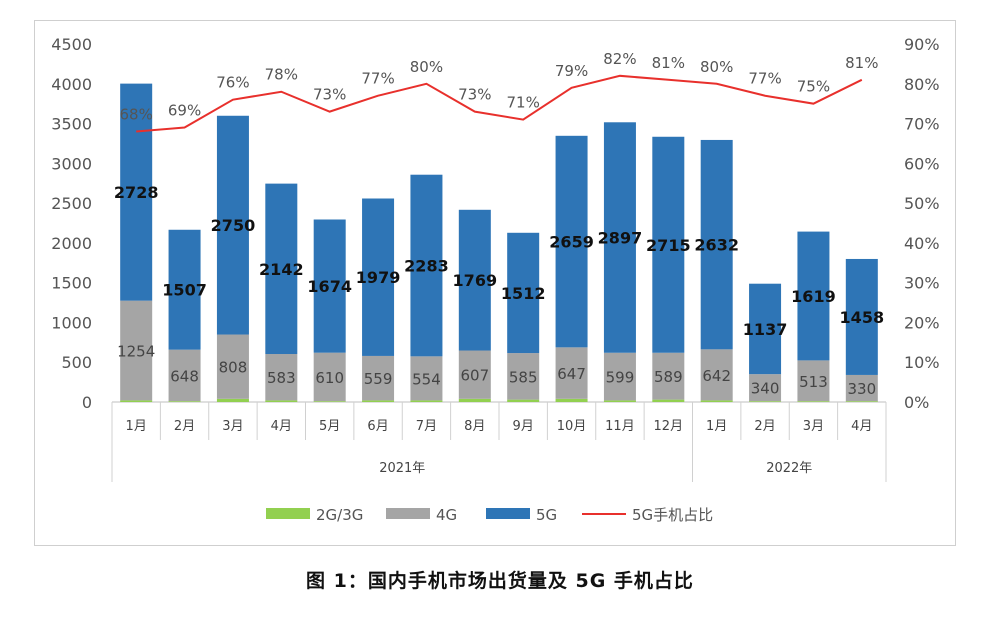 This screenshot has height=617, width=1000. What do you see at coordinates (408, 513) in the screenshot?
I see `legend-4g-swatch` at bounding box center [408, 513].